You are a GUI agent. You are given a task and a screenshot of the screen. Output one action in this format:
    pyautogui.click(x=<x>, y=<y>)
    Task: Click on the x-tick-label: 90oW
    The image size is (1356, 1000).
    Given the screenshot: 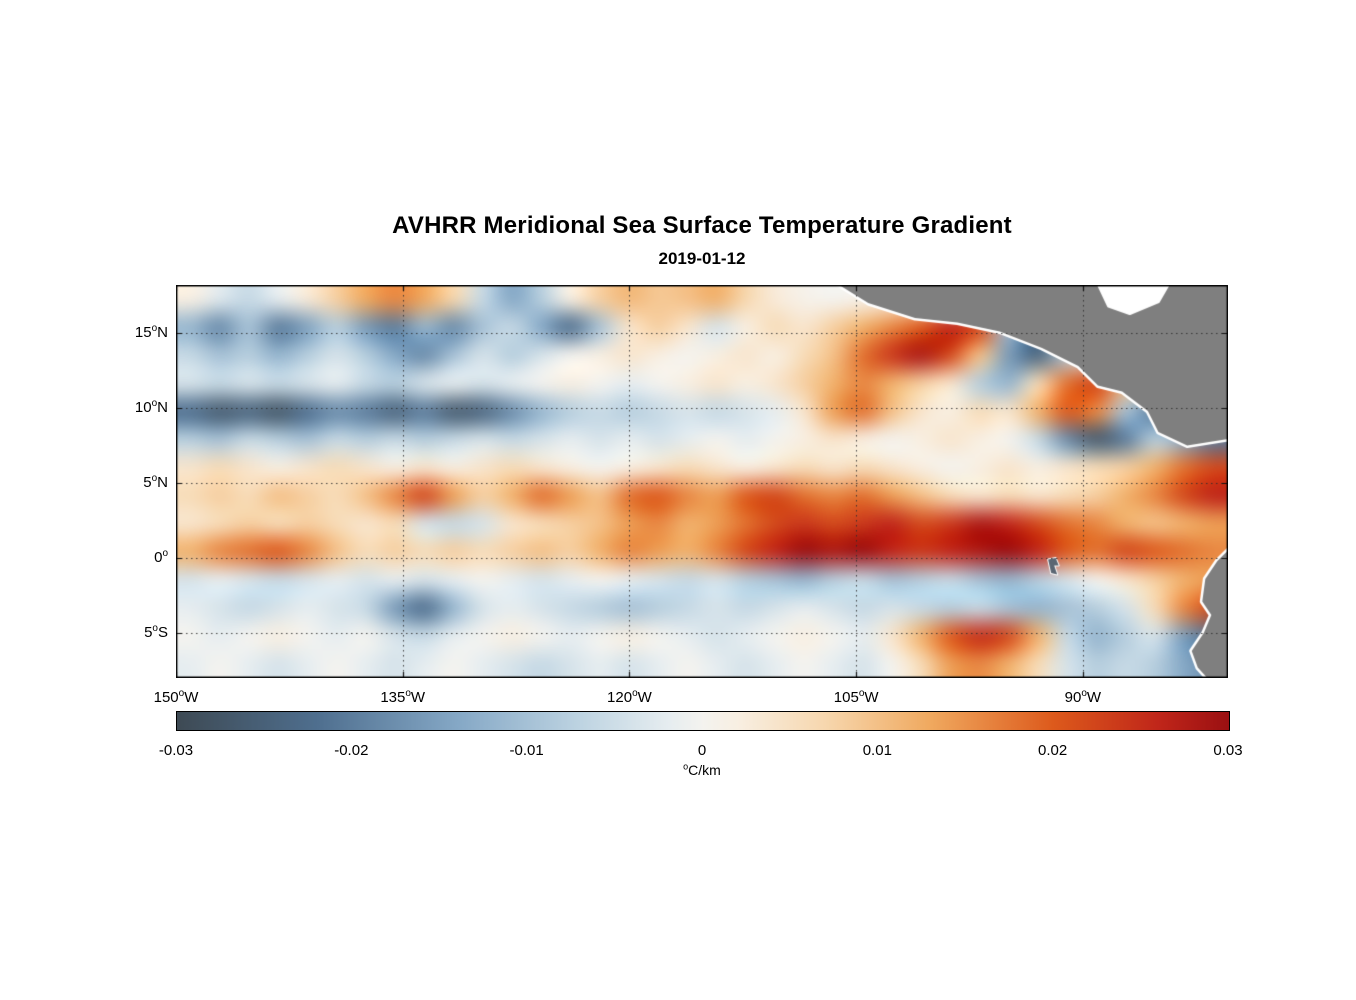 What is the action you would take?
    pyautogui.click(x=1083, y=697)
    